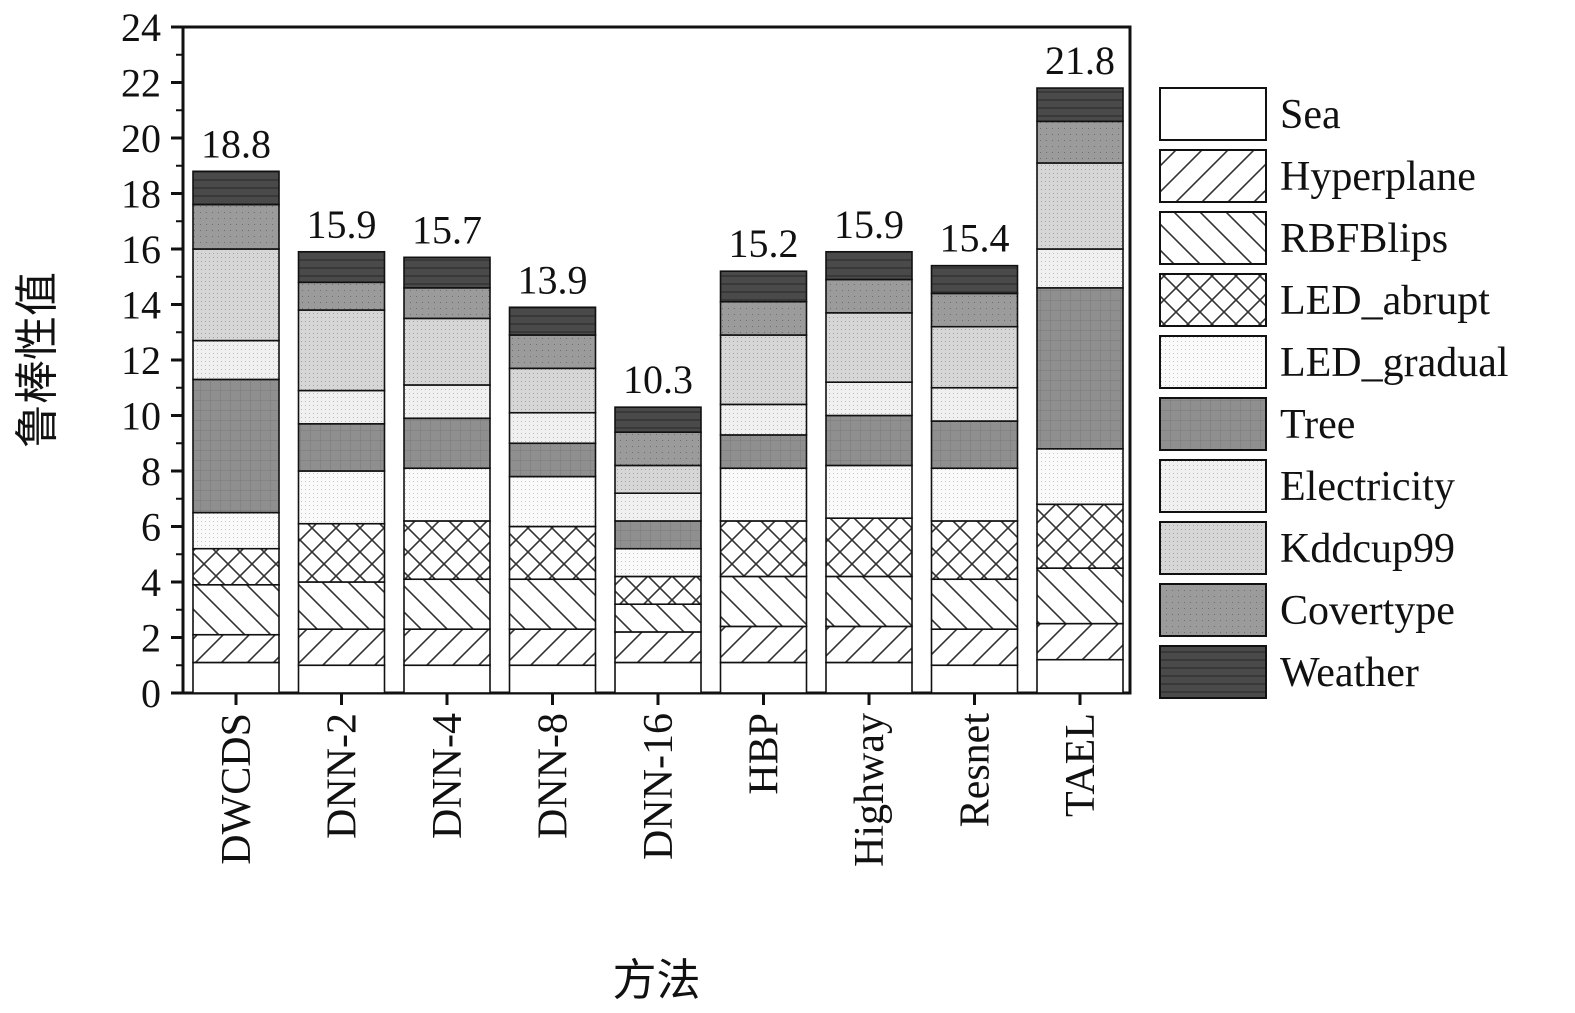 This screenshot has width=1575, height=1013. I want to click on legend-item-rbfblips: RBFBlips, so click(1303, 238).